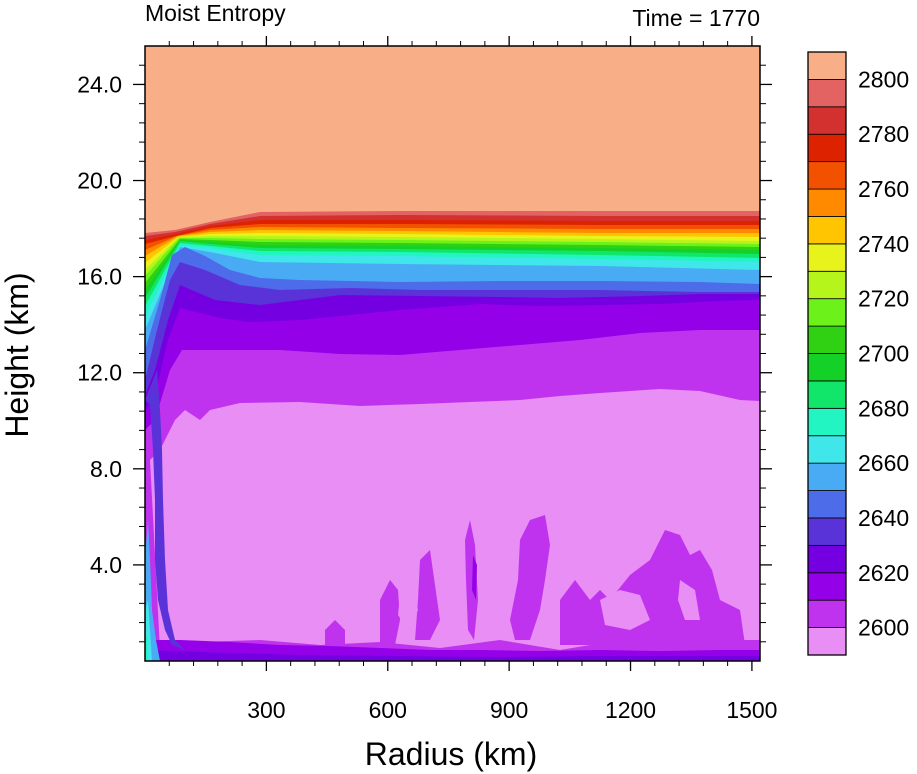 This screenshot has height=774, width=917. What do you see at coordinates (99, 181) in the screenshot?
I see `y-tick-label: 20.0` at bounding box center [99, 181].